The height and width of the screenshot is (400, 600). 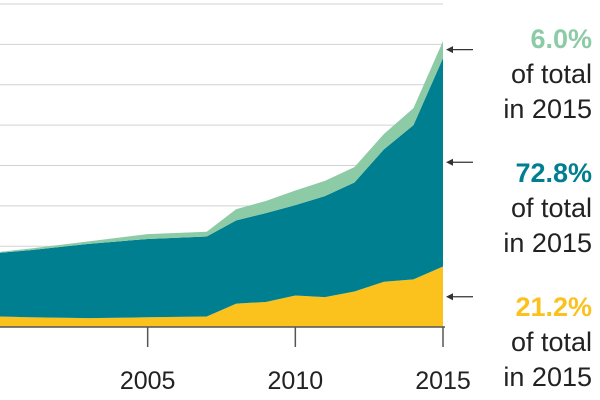 I want to click on annotation-light-green: 6.0% of total in 2015, so click(x=536, y=74).